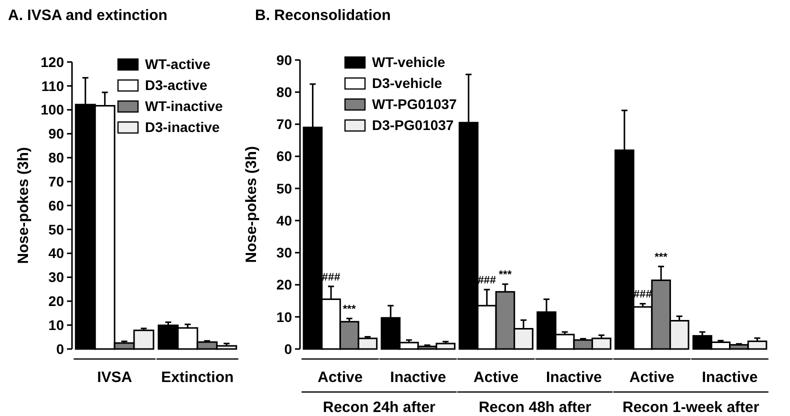 The height and width of the screenshot is (416, 790). I want to click on y-tick-label: 120, so click(52, 62).